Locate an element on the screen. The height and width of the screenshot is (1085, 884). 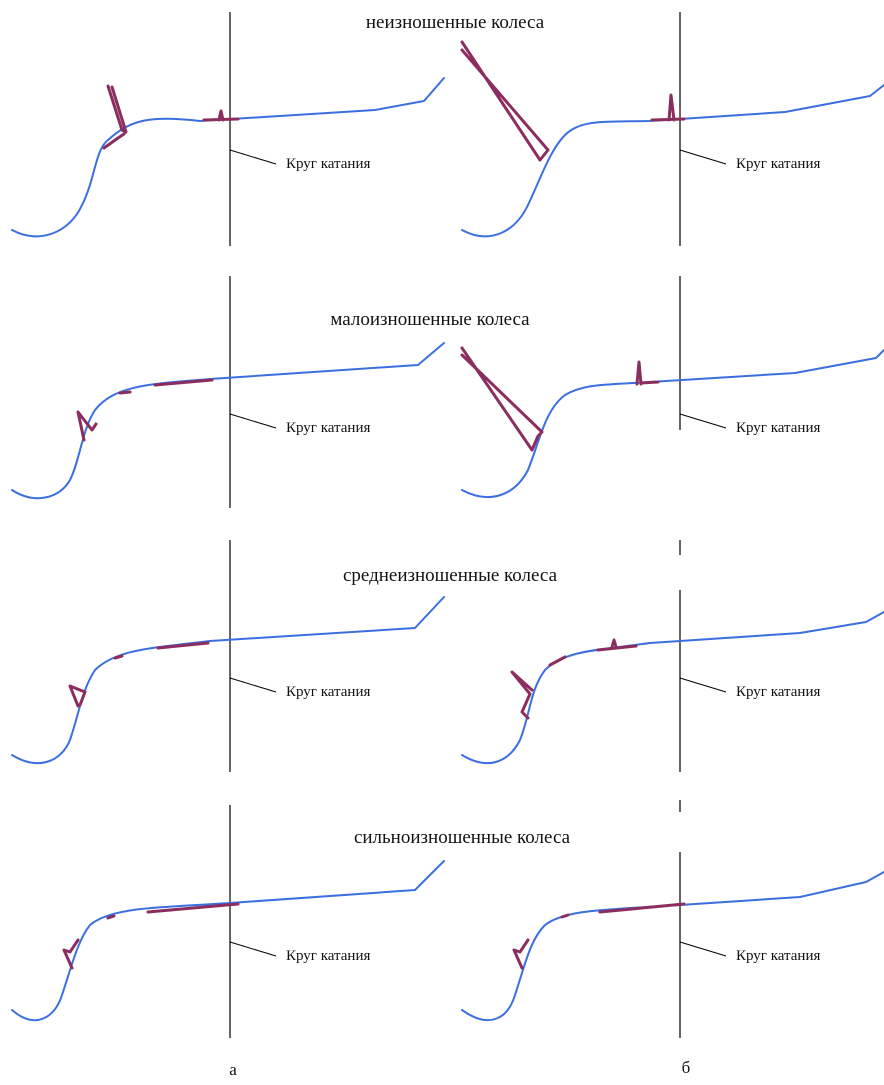
panel-row4-right: Круг катания is located at coordinates (672, 945).